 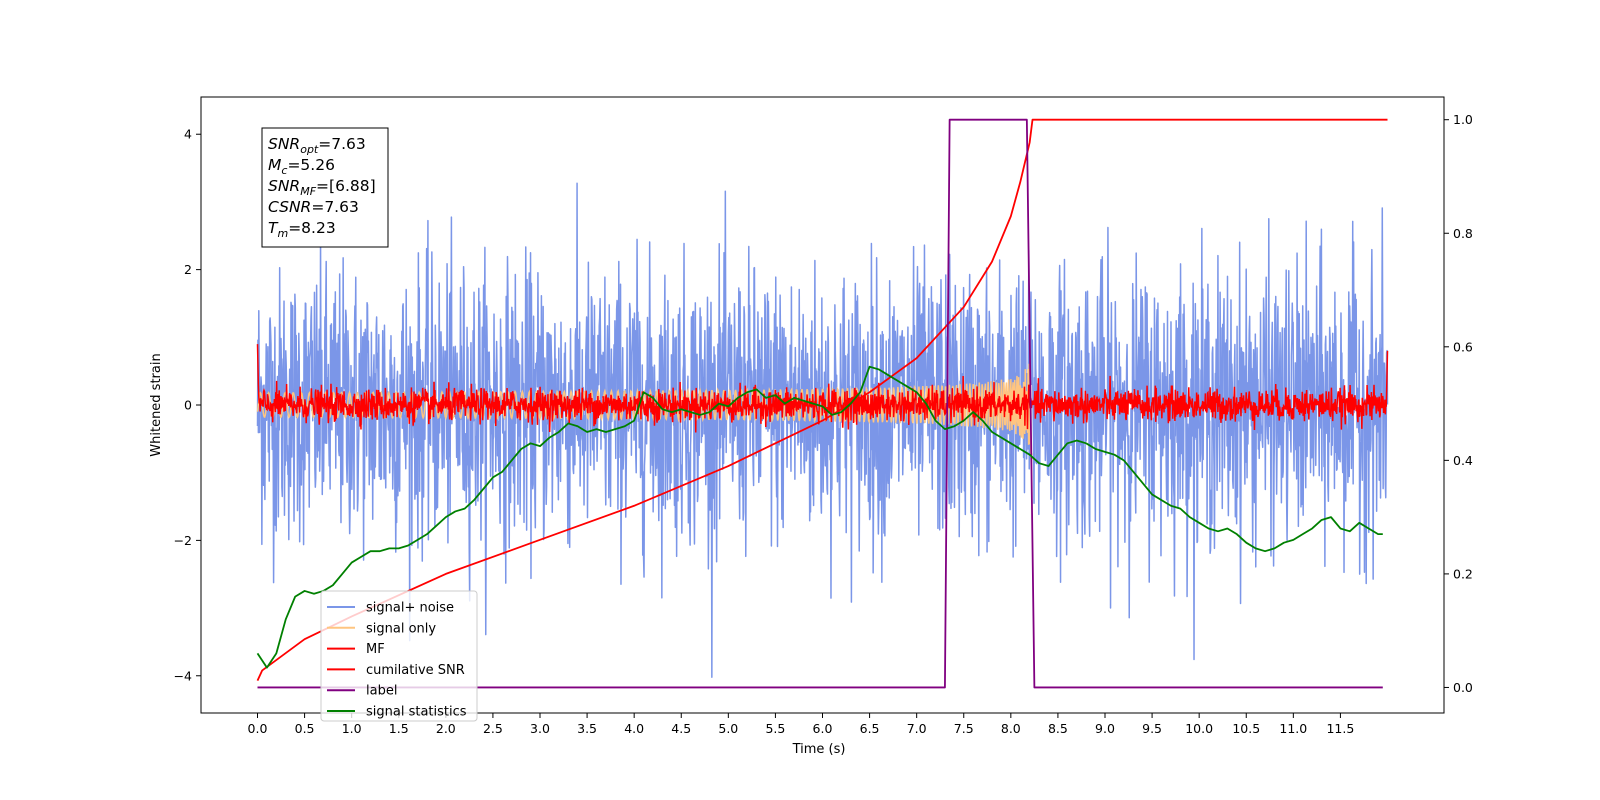 I want to click on x-tick-label: 4.0, so click(x=634, y=728).